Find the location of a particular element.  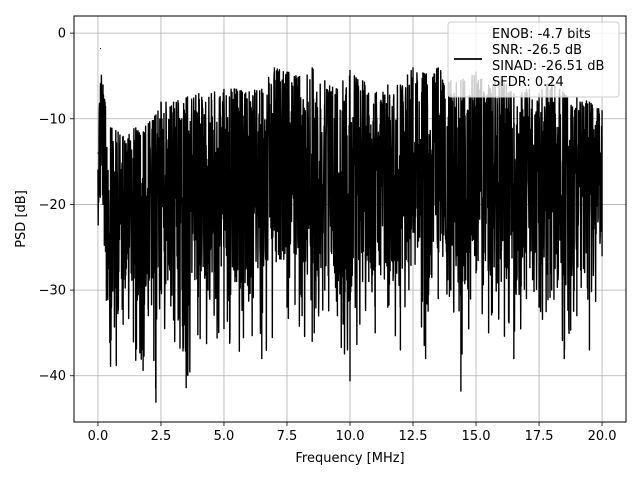

legend-entry-sfdr: SFDR: 0.24 is located at coordinates (528, 82).